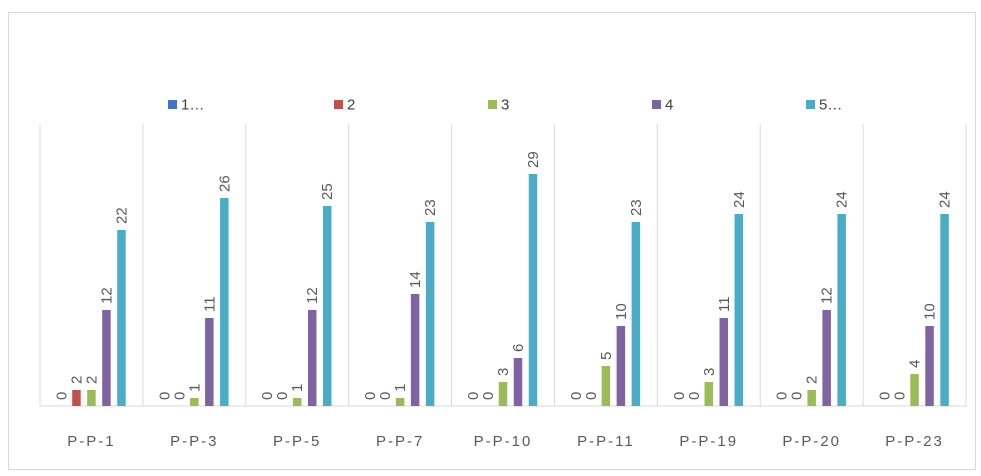 The image size is (981, 476). I want to click on bar-P-P-3-s5, so click(224, 302).